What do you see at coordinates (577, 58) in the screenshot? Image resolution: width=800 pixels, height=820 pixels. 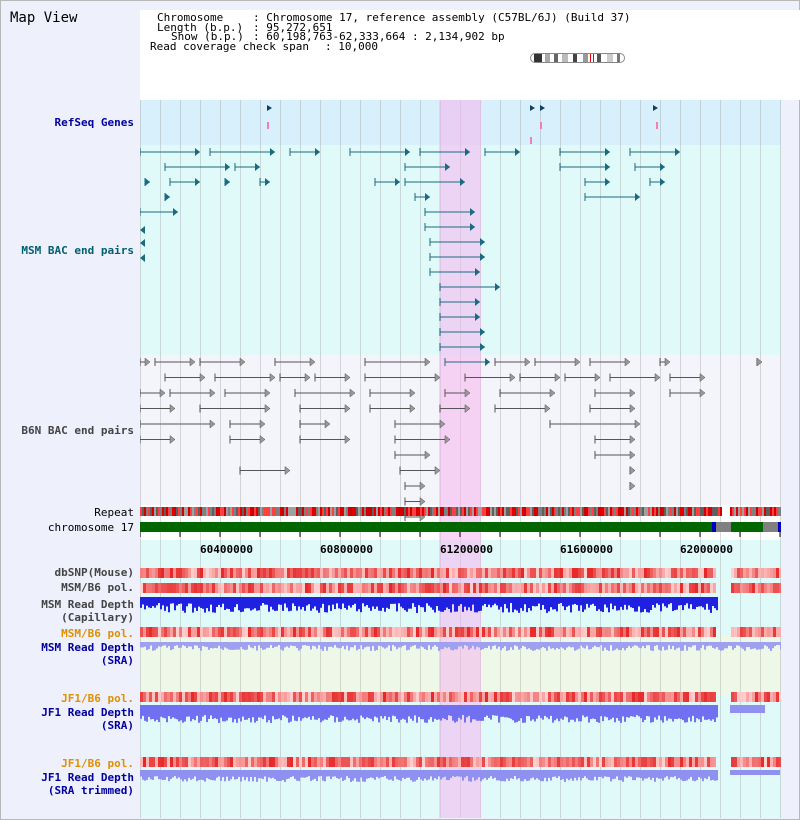 I see `chromosome-ideogram` at bounding box center [577, 58].